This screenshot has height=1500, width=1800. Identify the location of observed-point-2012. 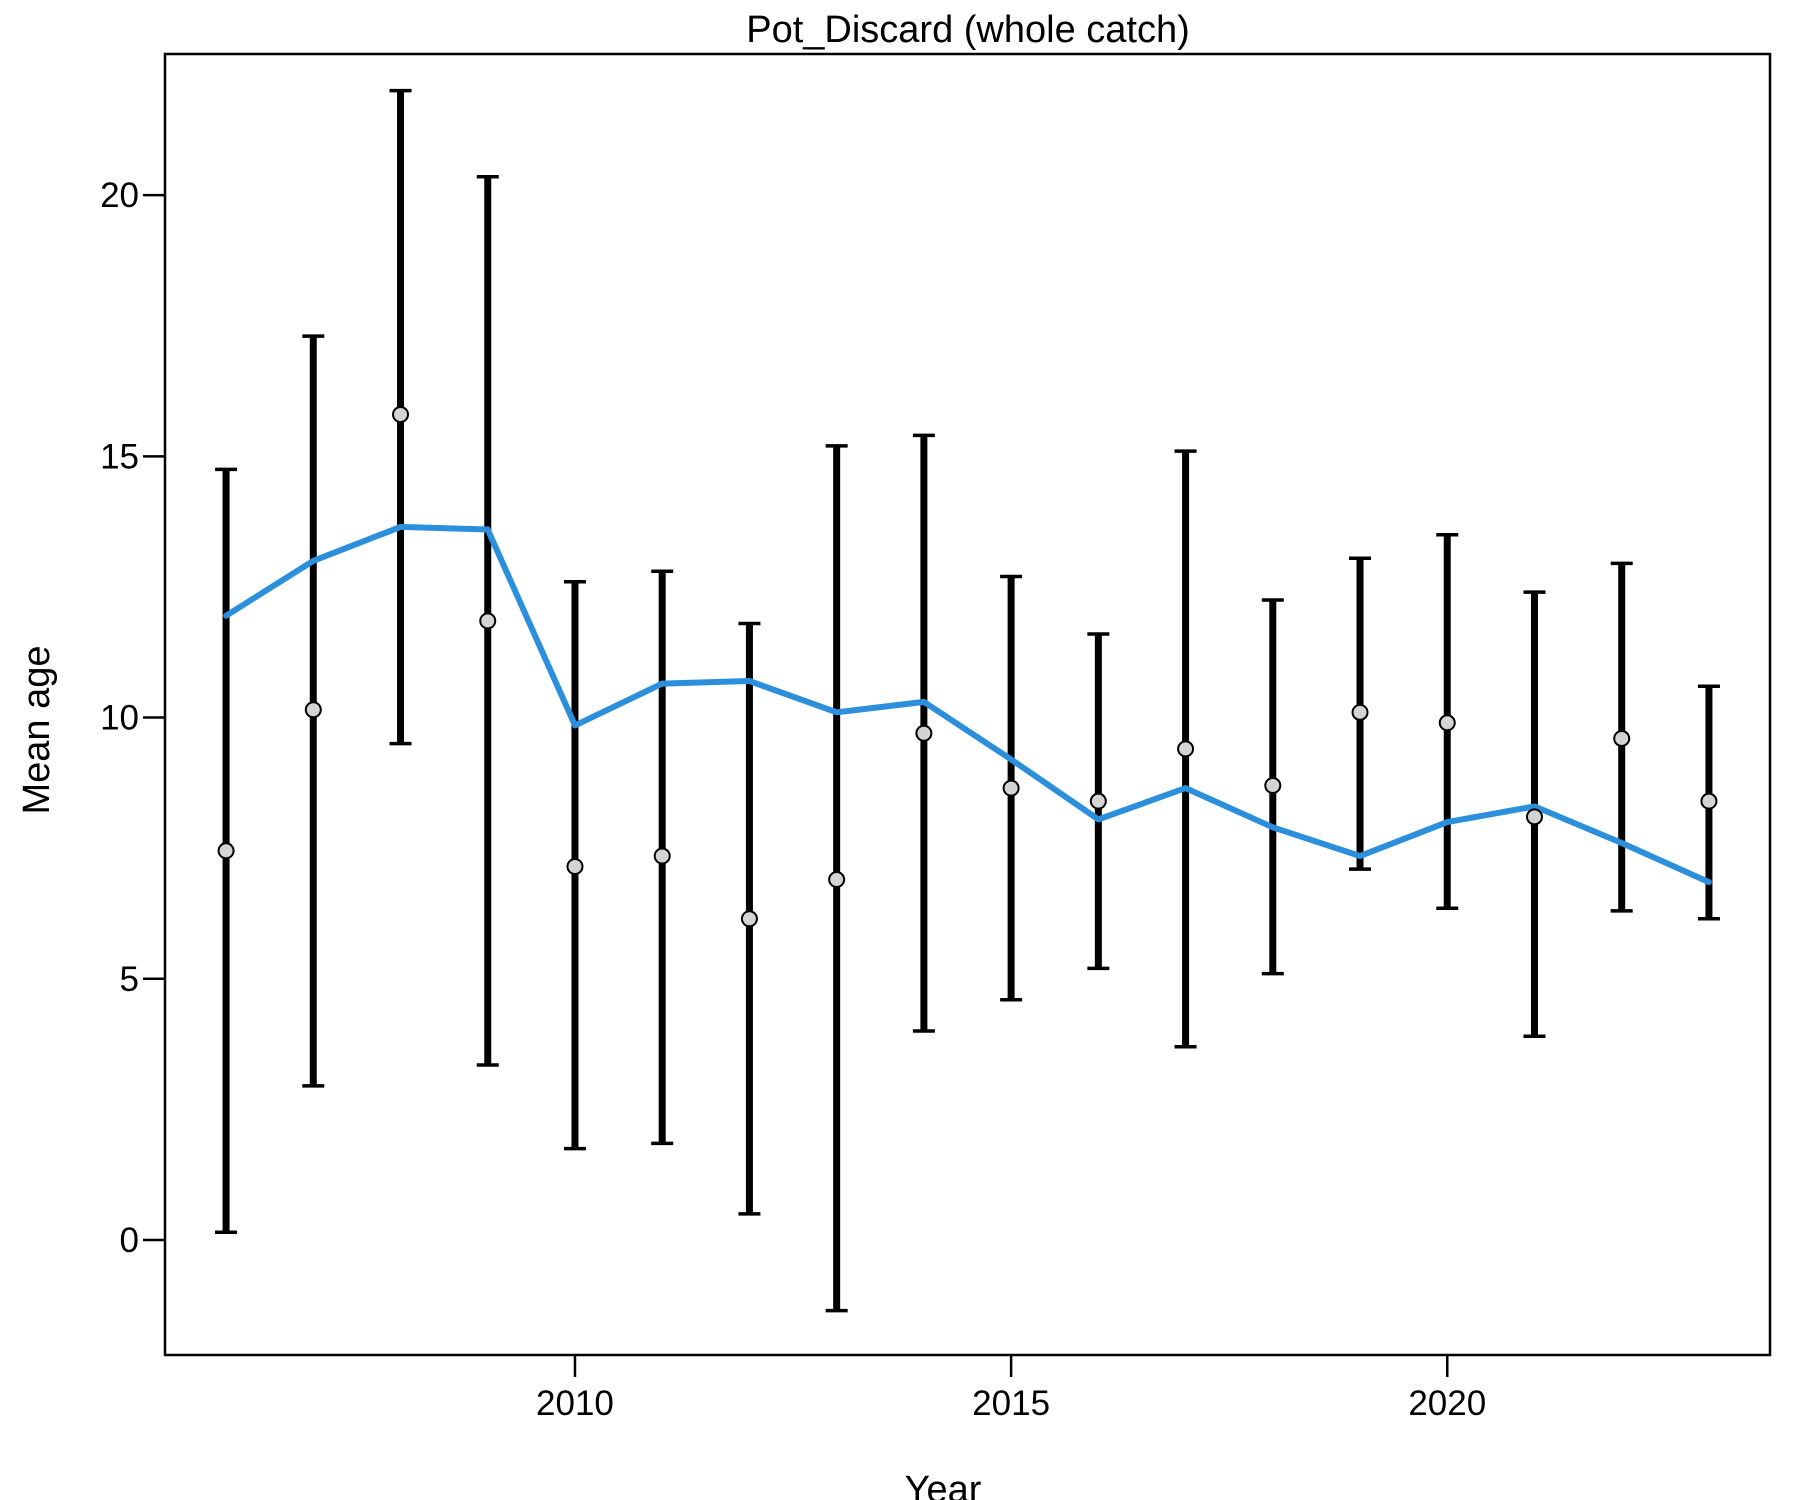
(749, 919).